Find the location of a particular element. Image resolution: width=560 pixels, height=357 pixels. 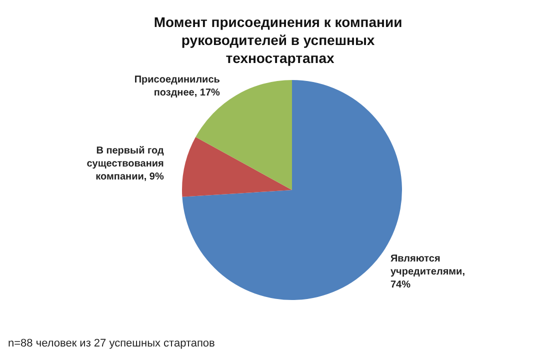

slice-label: Являются учредителями, 74% is located at coordinates (428, 272).